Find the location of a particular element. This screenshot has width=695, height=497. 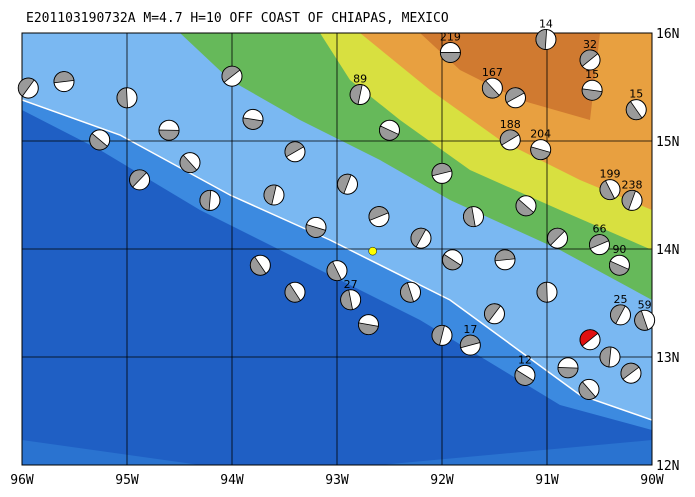

depth-label: 27 is located at coordinates (351, 284).